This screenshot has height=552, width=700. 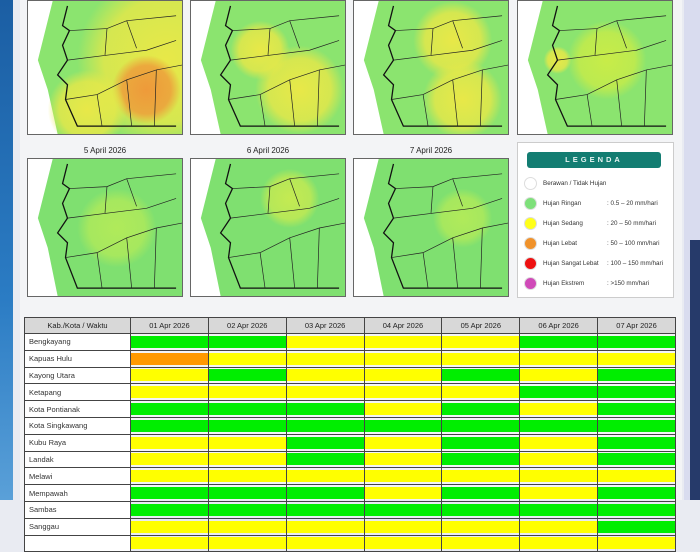 What do you see at coordinates (481, 325) in the screenshot?
I see `header-date: 05 Apr 2026` at bounding box center [481, 325].